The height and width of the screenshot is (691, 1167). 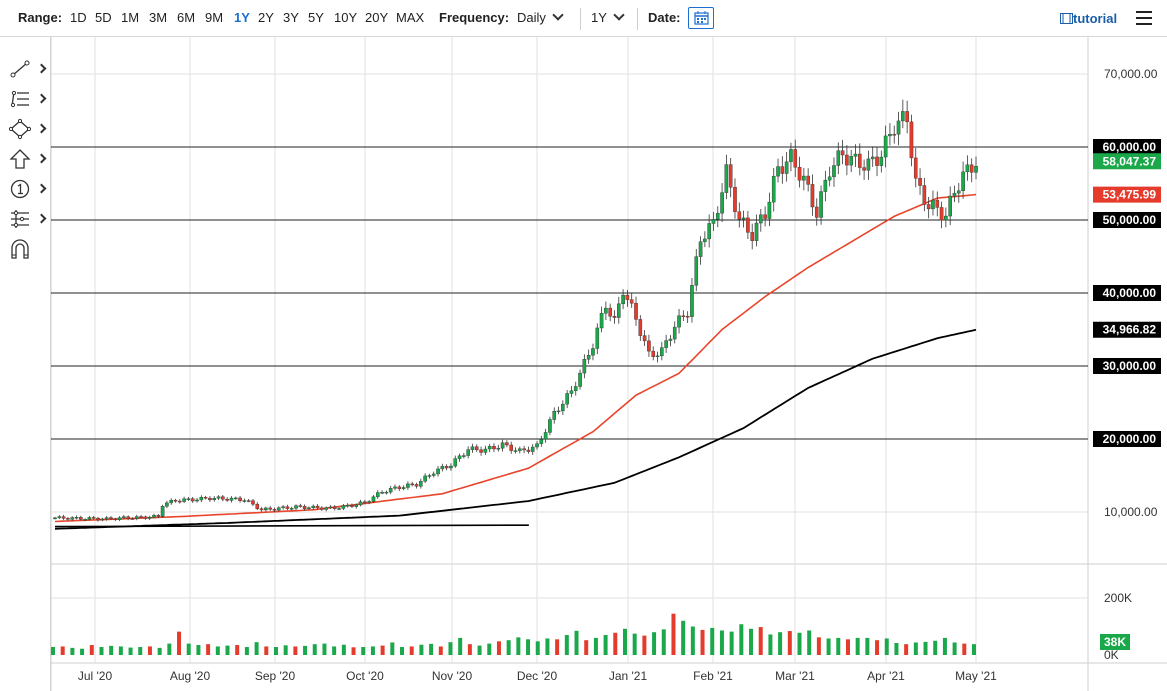 I want to click on shape-tool-button, so click(x=27, y=129).